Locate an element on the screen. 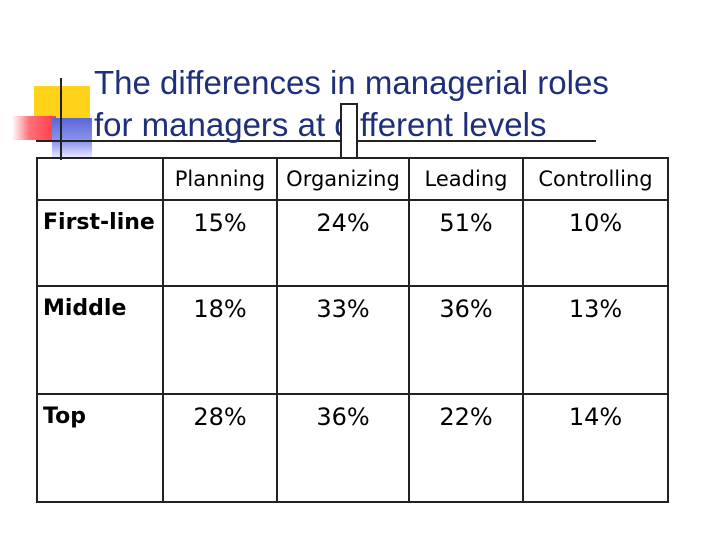 The height and width of the screenshot is (540, 720). table-cell: 51% is located at coordinates (466, 243).